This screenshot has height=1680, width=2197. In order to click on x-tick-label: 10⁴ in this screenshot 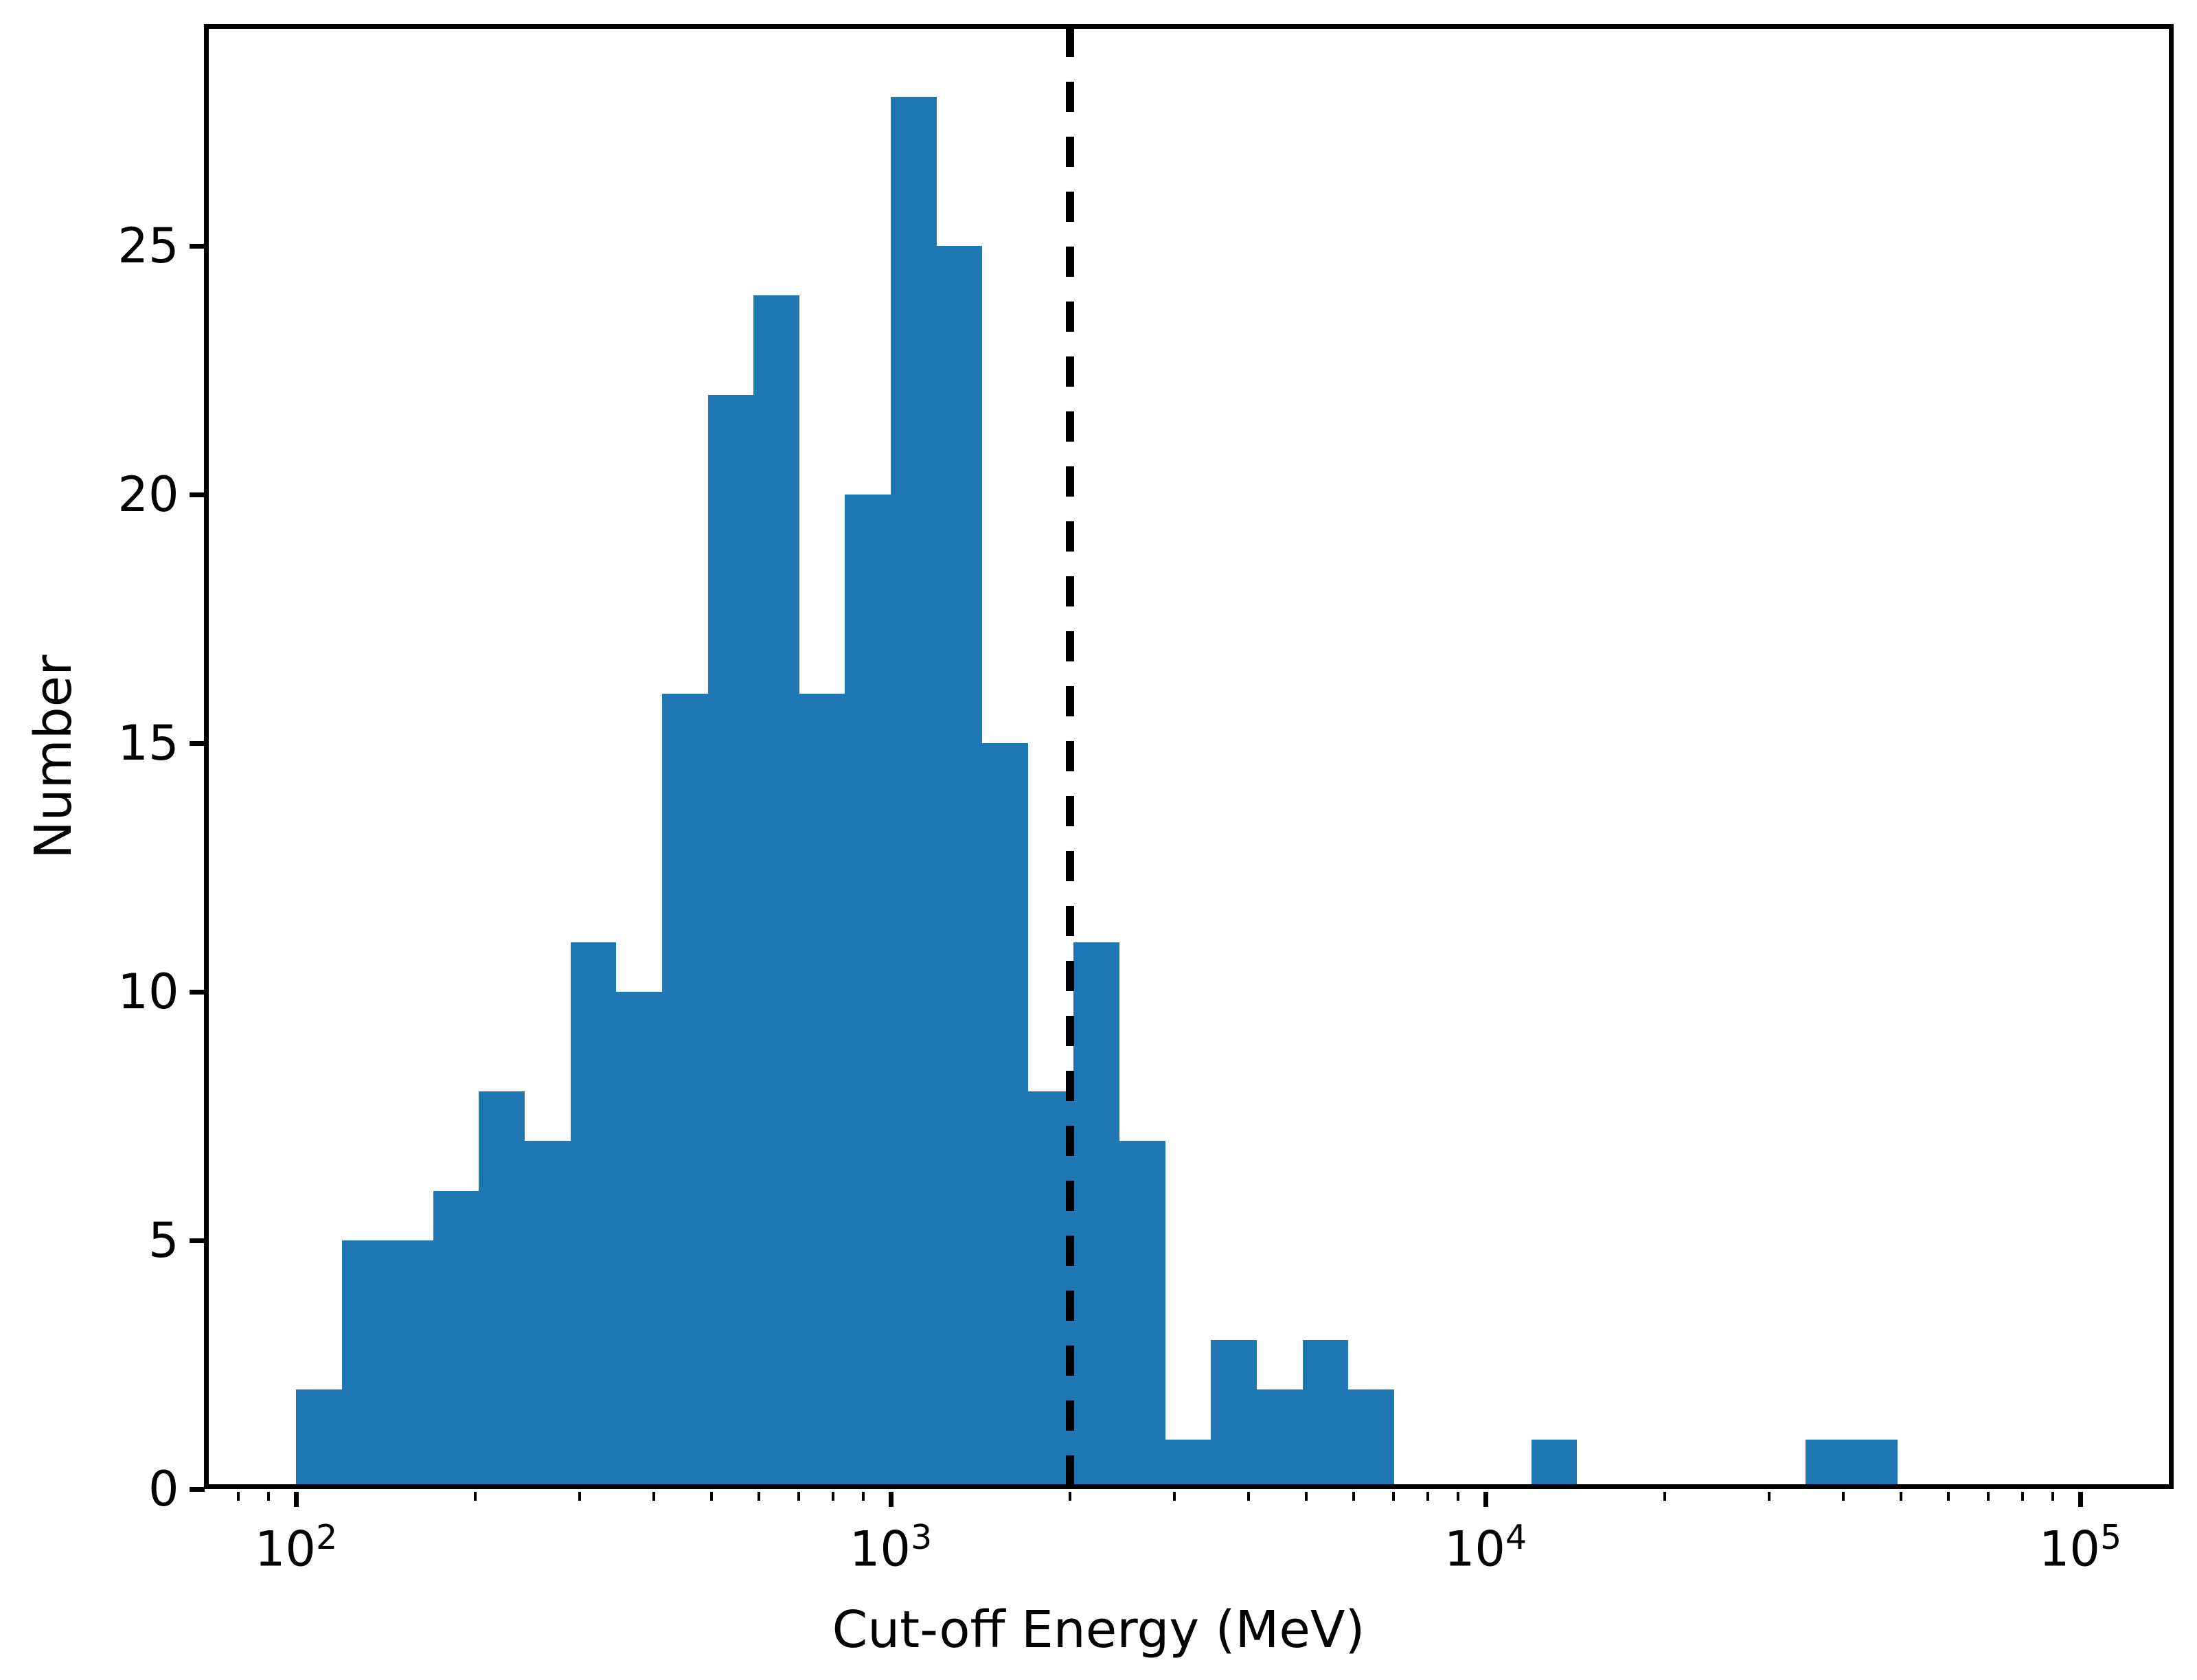, I will do `click(1485, 1548)`.